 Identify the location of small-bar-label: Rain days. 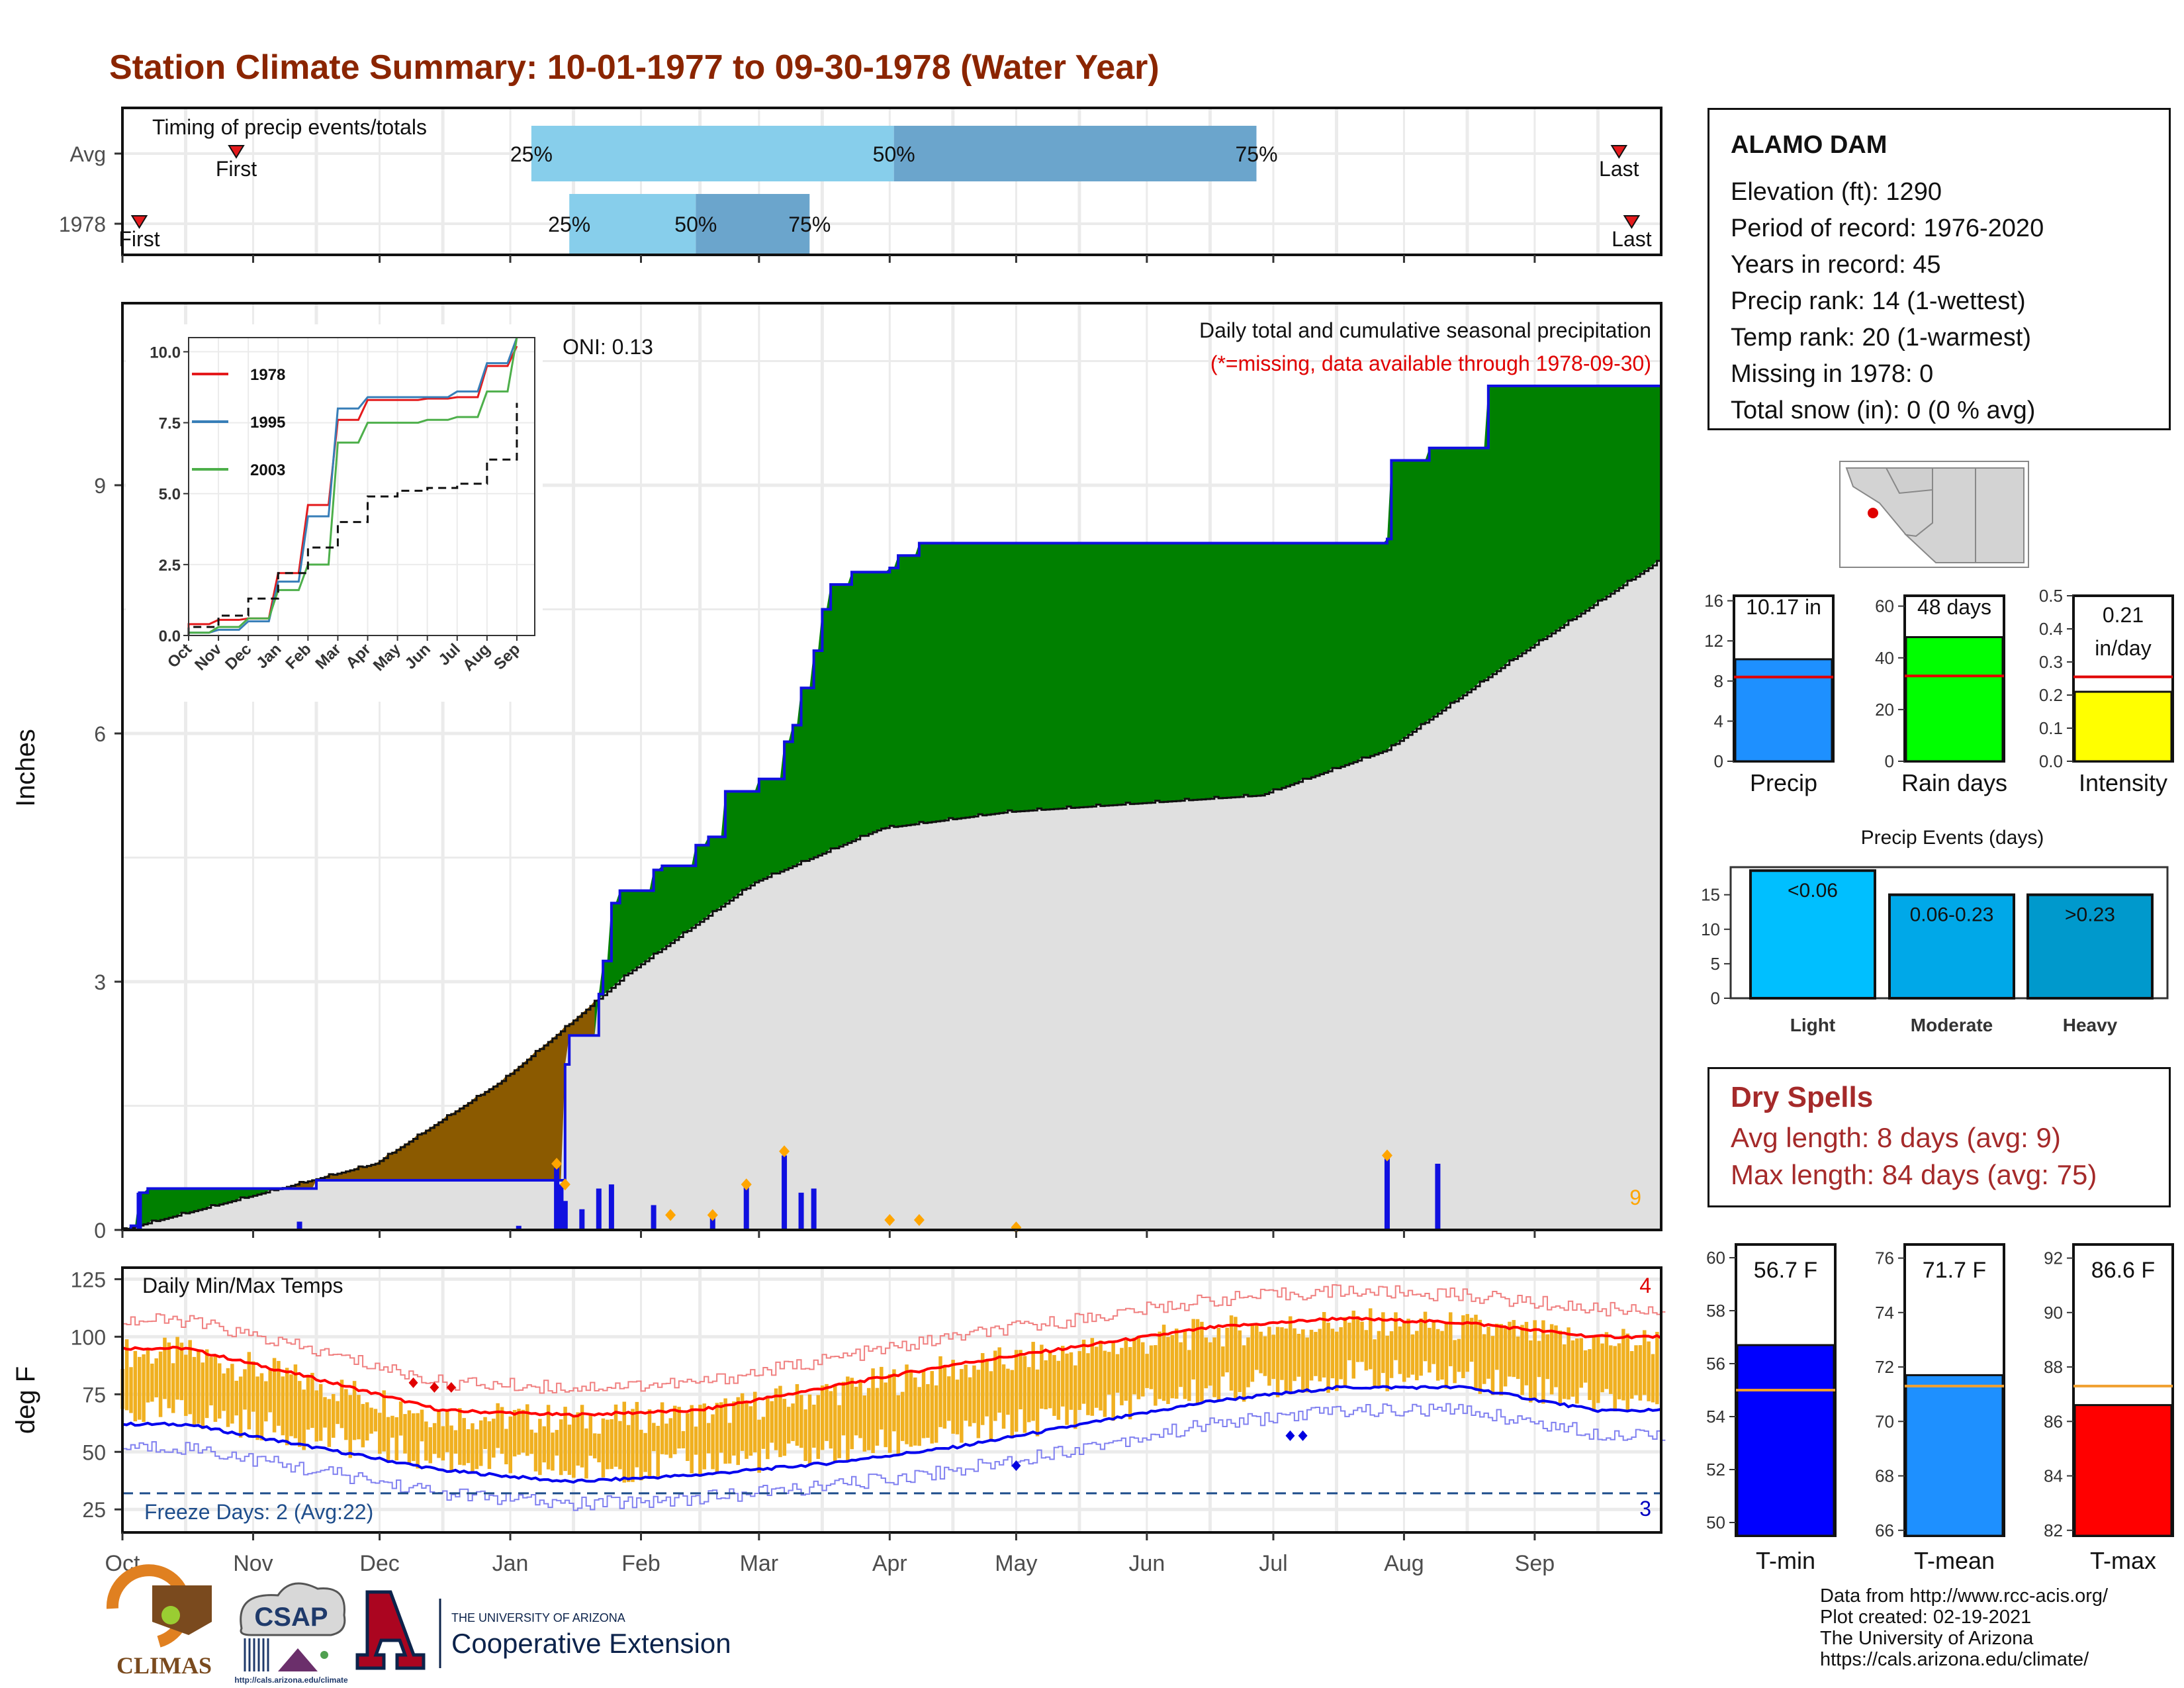
(1954, 782).